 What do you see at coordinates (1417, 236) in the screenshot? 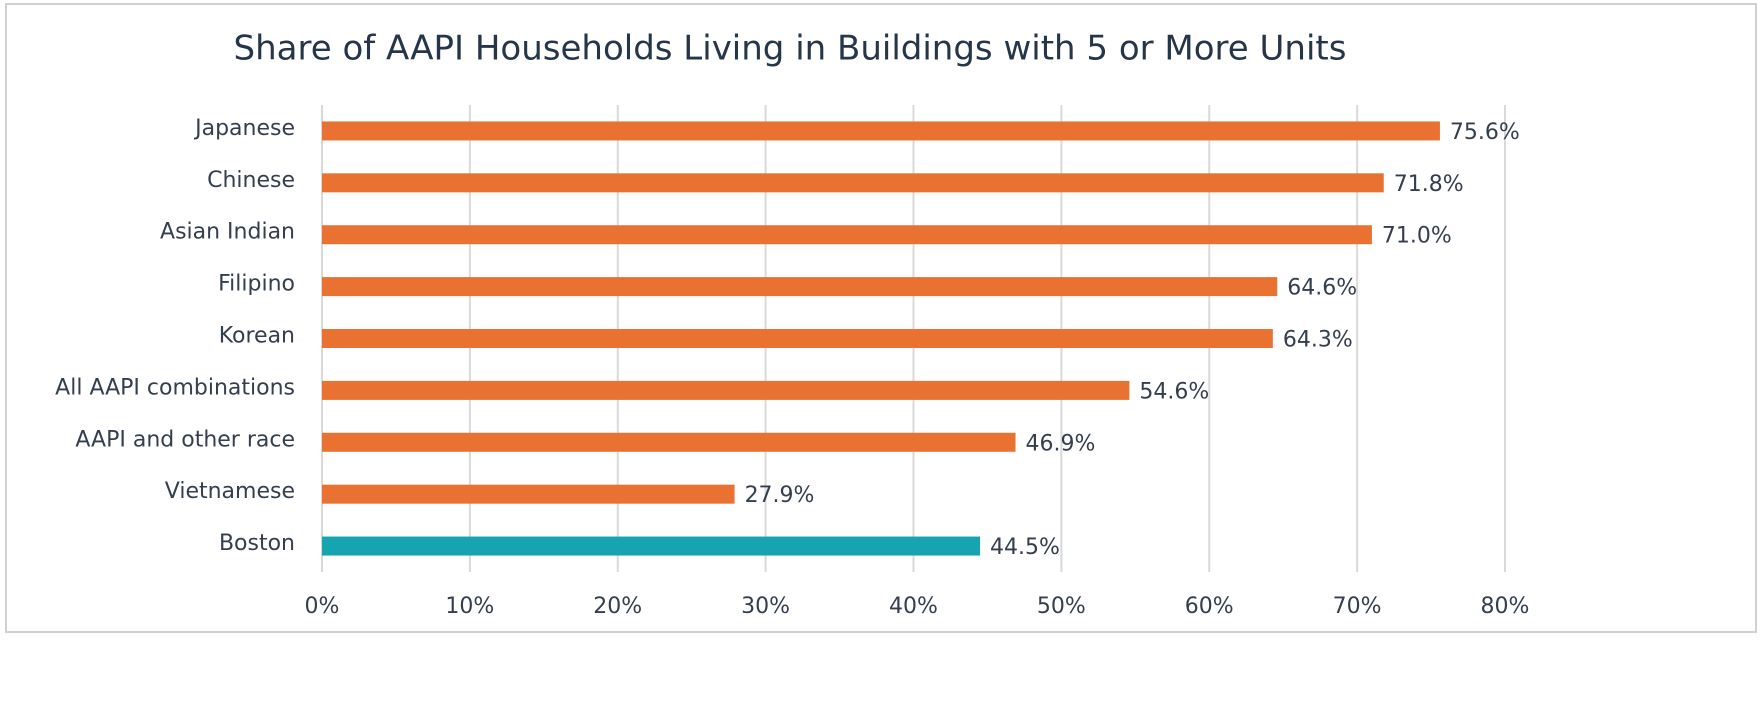
I see `data-label: 71.0%` at bounding box center [1417, 236].